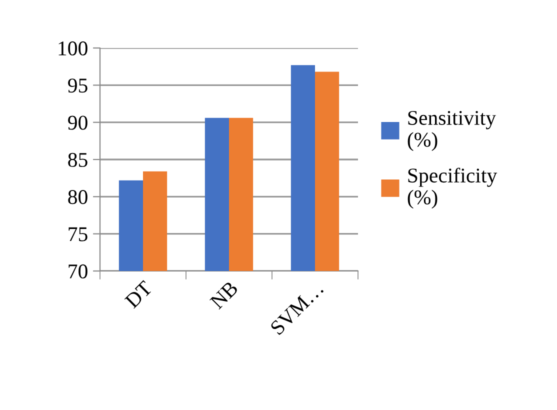 The image size is (557, 410). What do you see at coordinates (78, 123) in the screenshot?
I see `y-tick-label: 90` at bounding box center [78, 123].